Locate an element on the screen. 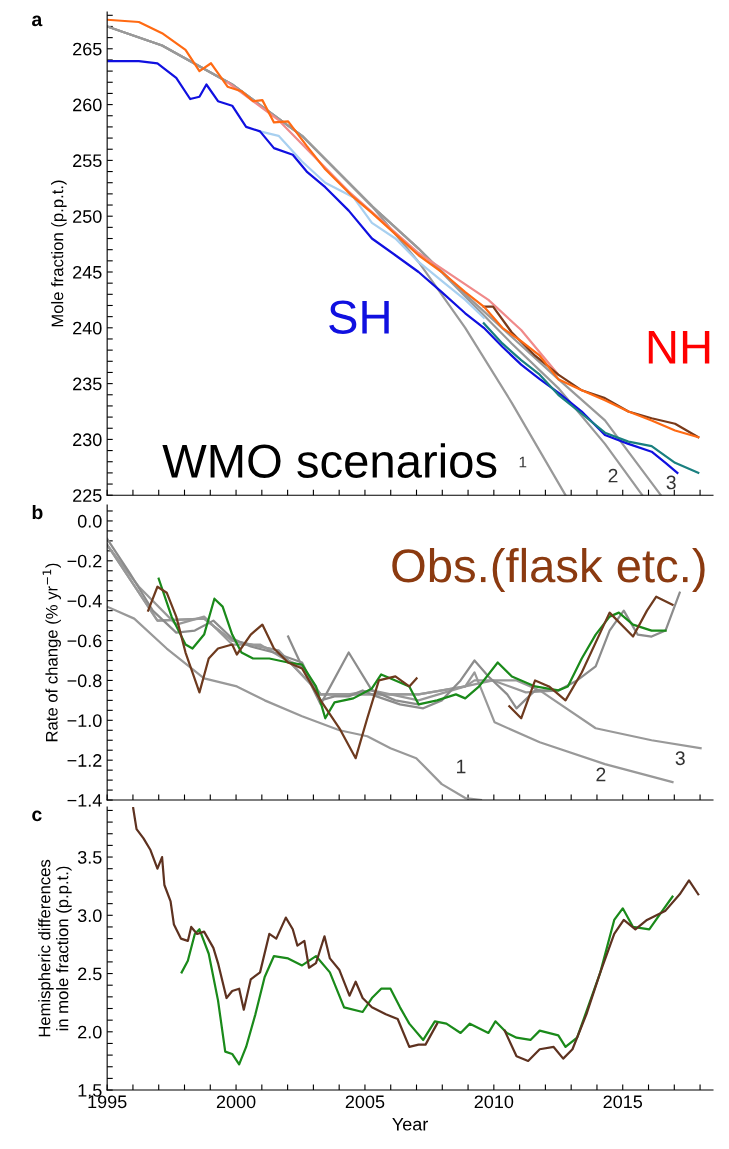  annotation: NH is located at coordinates (679, 347).